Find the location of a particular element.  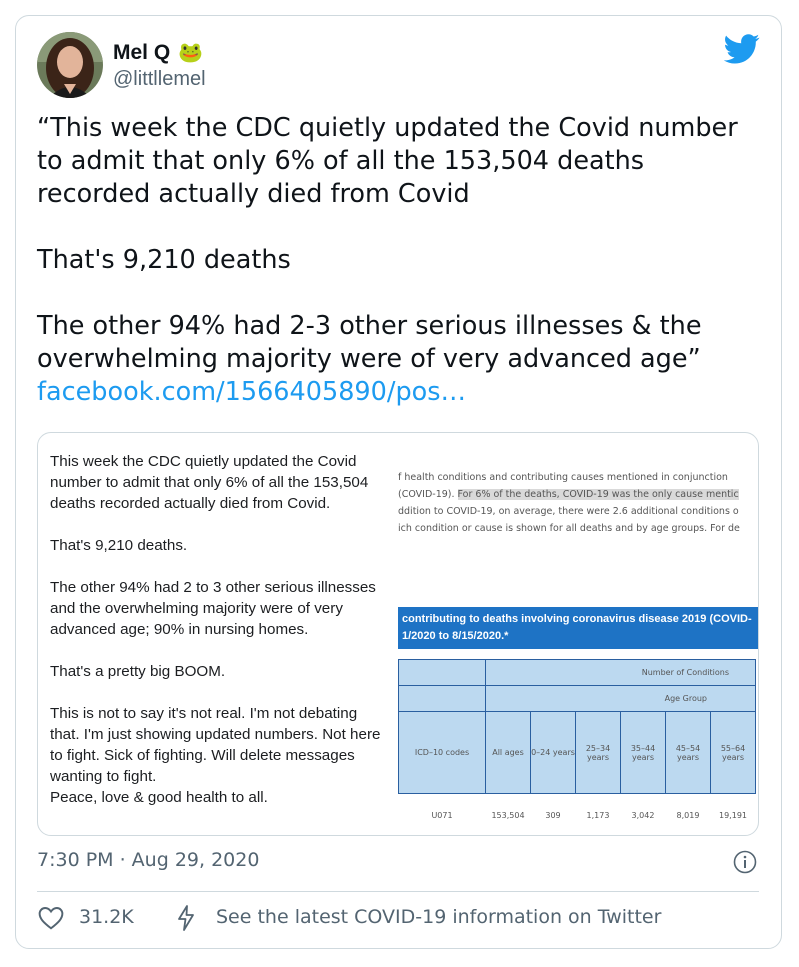

table-cell: 19,191 is located at coordinates (733, 816).